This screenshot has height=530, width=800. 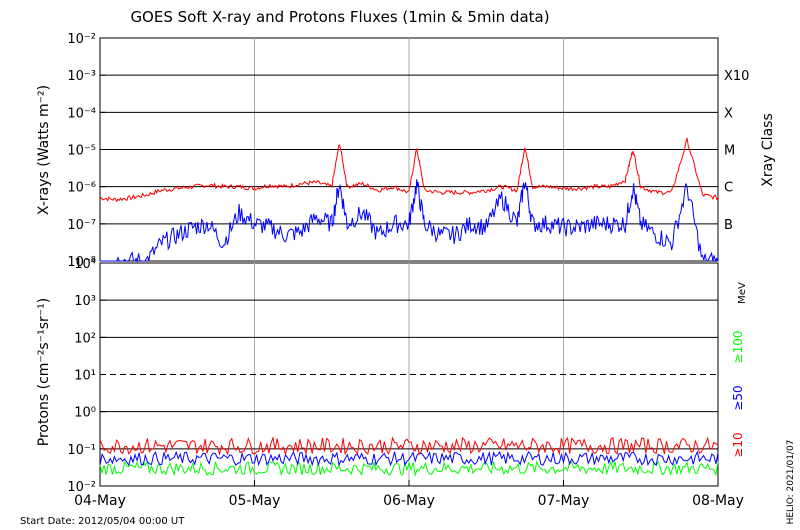 I want to click on xray-ytick-labels: 10⁻⁸10⁻⁷10⁻⁶10⁻⁵10⁻⁴10⁻³10⁻², so click(x=81, y=151).